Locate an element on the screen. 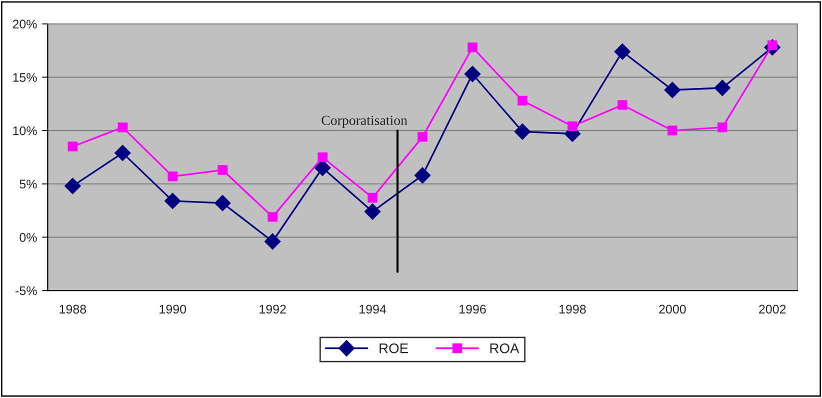 This screenshot has width=822, height=398. x-tick-label: 1988 is located at coordinates (73, 309).